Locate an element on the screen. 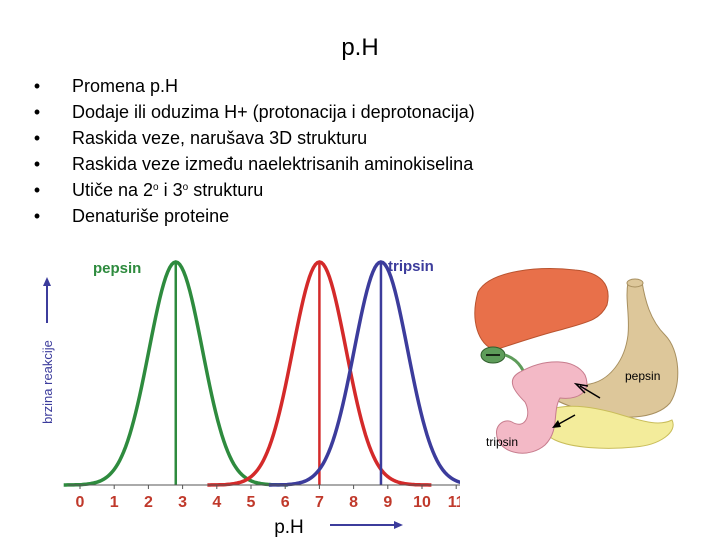 This screenshot has height=540, width=720. x-tick-group: 01234567891011121314 is located at coordinates (268, 498).